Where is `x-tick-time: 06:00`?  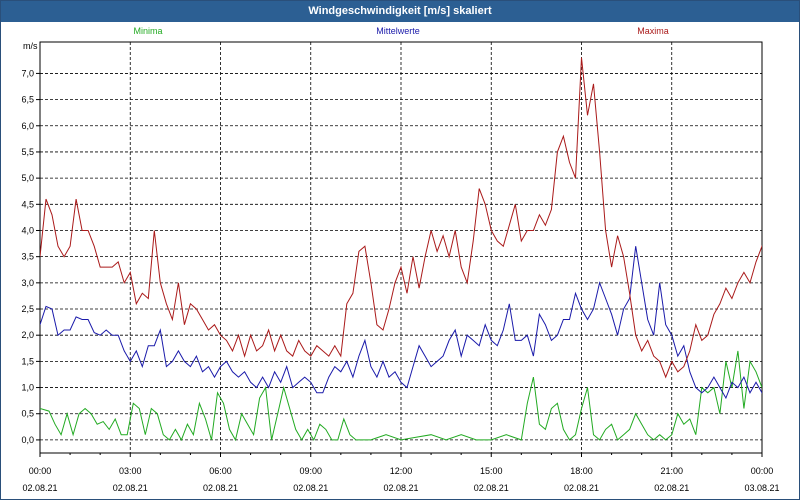 x-tick-time: 06:00 is located at coordinates (220, 471).